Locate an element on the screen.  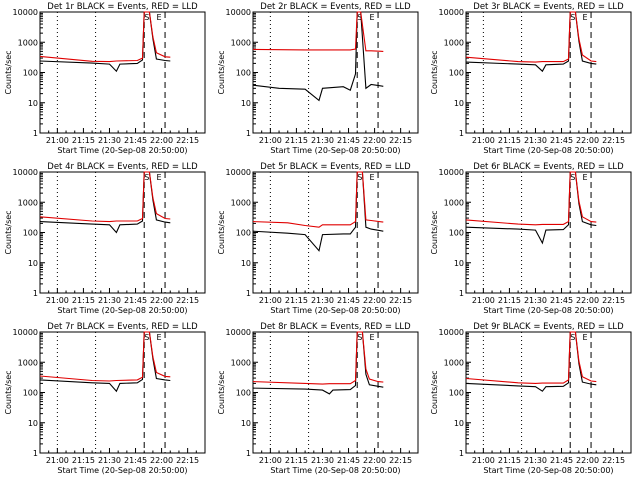
chart-title: Det 6r BLACK = Events, RED = LLD is located at coordinates (548, 167).